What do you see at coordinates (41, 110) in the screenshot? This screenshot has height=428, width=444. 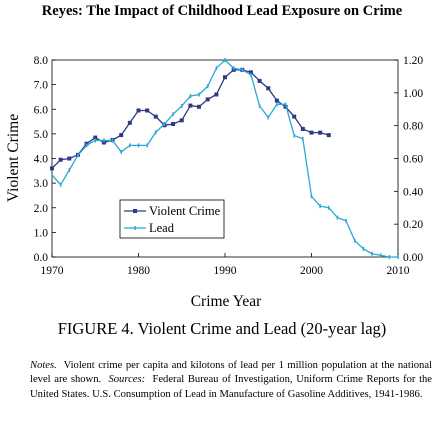 I see `y-tick-label: 6.0` at bounding box center [41, 110].